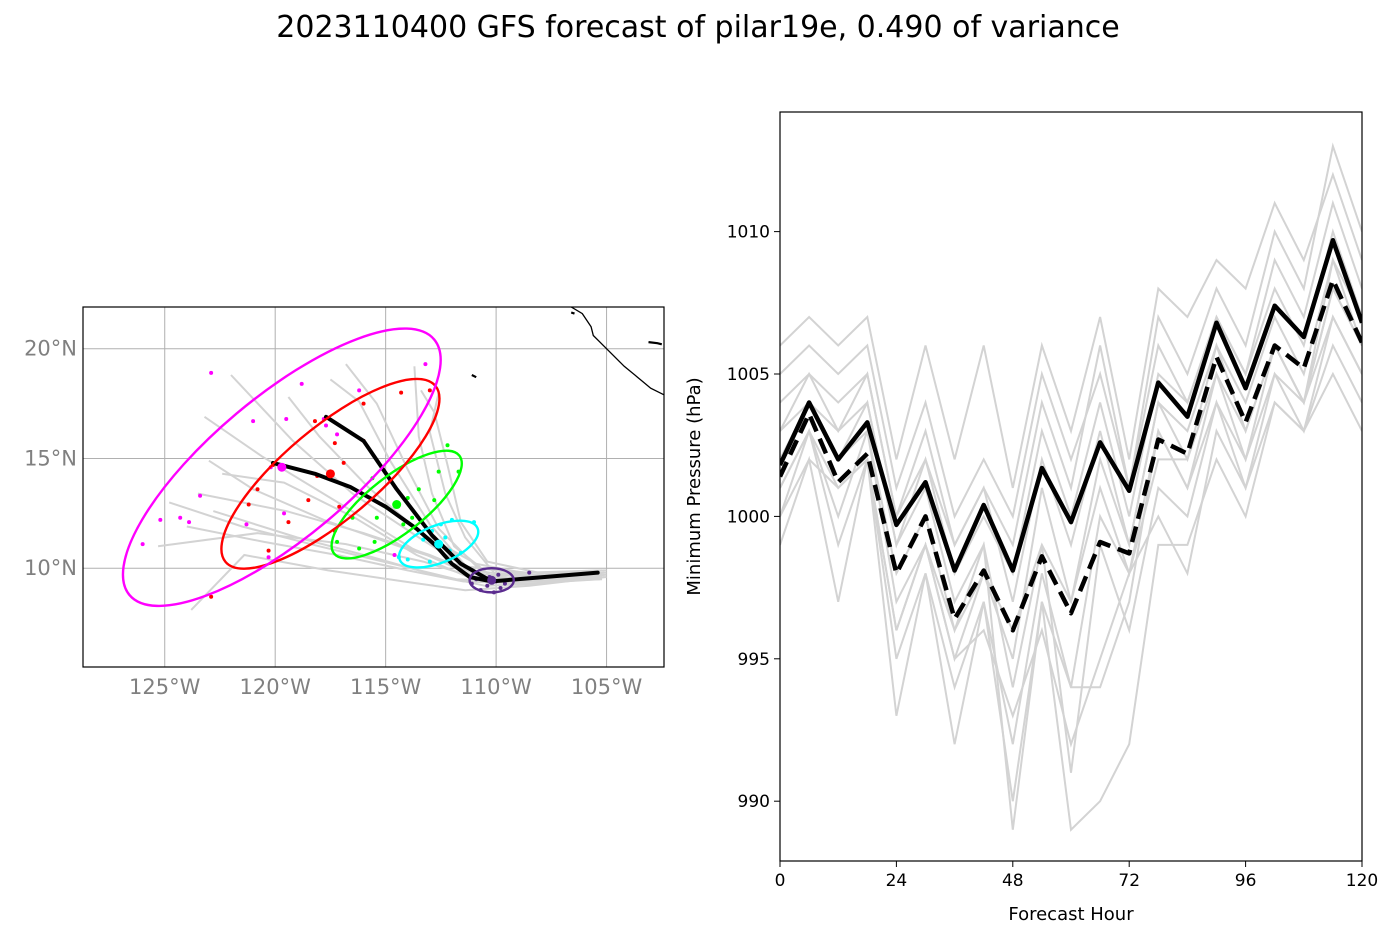  I want to click on uncertainty-ellipse-48h, so click(438, 544).